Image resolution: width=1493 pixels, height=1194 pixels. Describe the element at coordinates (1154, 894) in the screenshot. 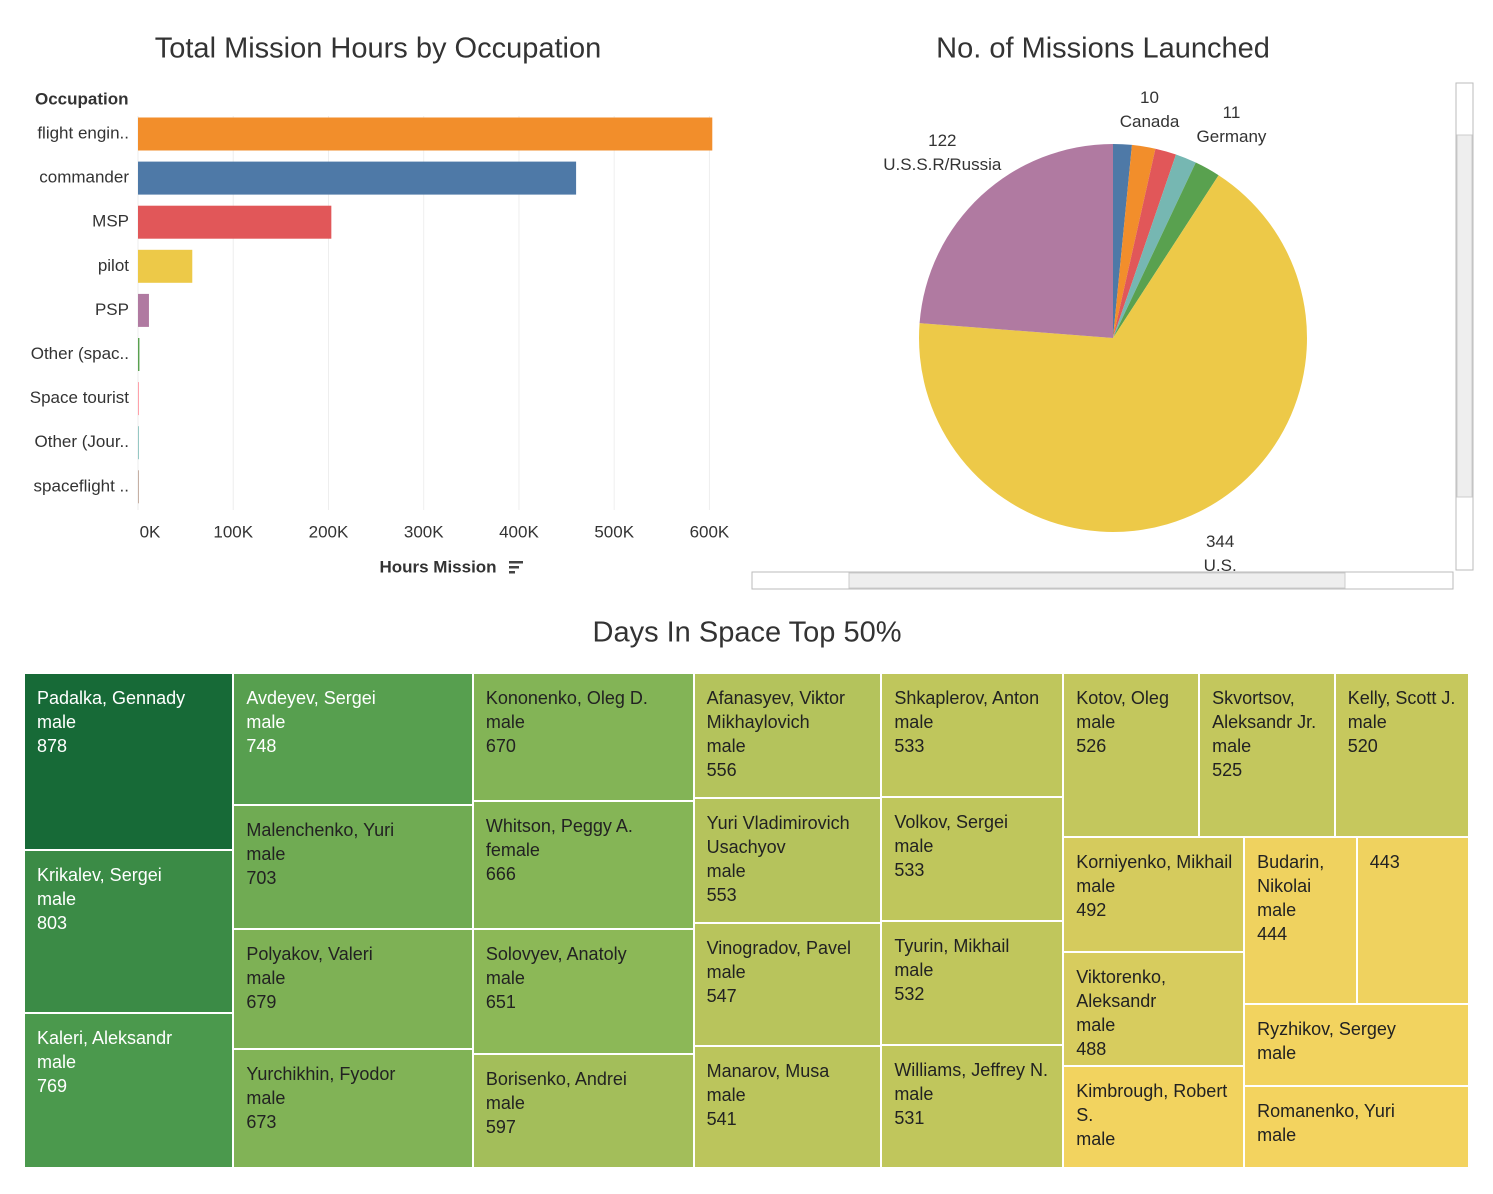

I see `treemap-cell: Korniyenko, Mikhail male 492` at that location.